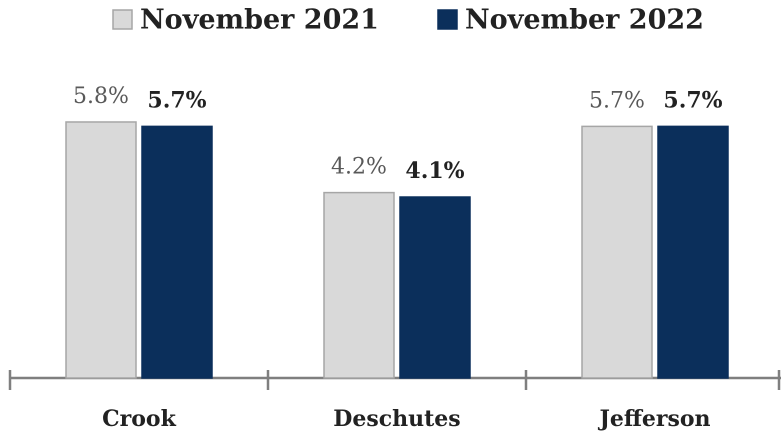  I want to click on data-label: 4.2%, so click(359, 167).